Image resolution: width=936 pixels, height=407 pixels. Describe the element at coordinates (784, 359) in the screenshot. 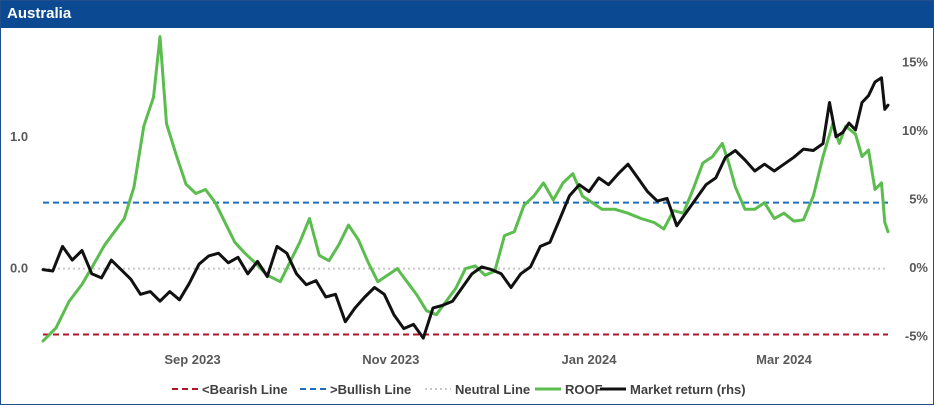

I see `x-tick-label: Mar 2024` at that location.